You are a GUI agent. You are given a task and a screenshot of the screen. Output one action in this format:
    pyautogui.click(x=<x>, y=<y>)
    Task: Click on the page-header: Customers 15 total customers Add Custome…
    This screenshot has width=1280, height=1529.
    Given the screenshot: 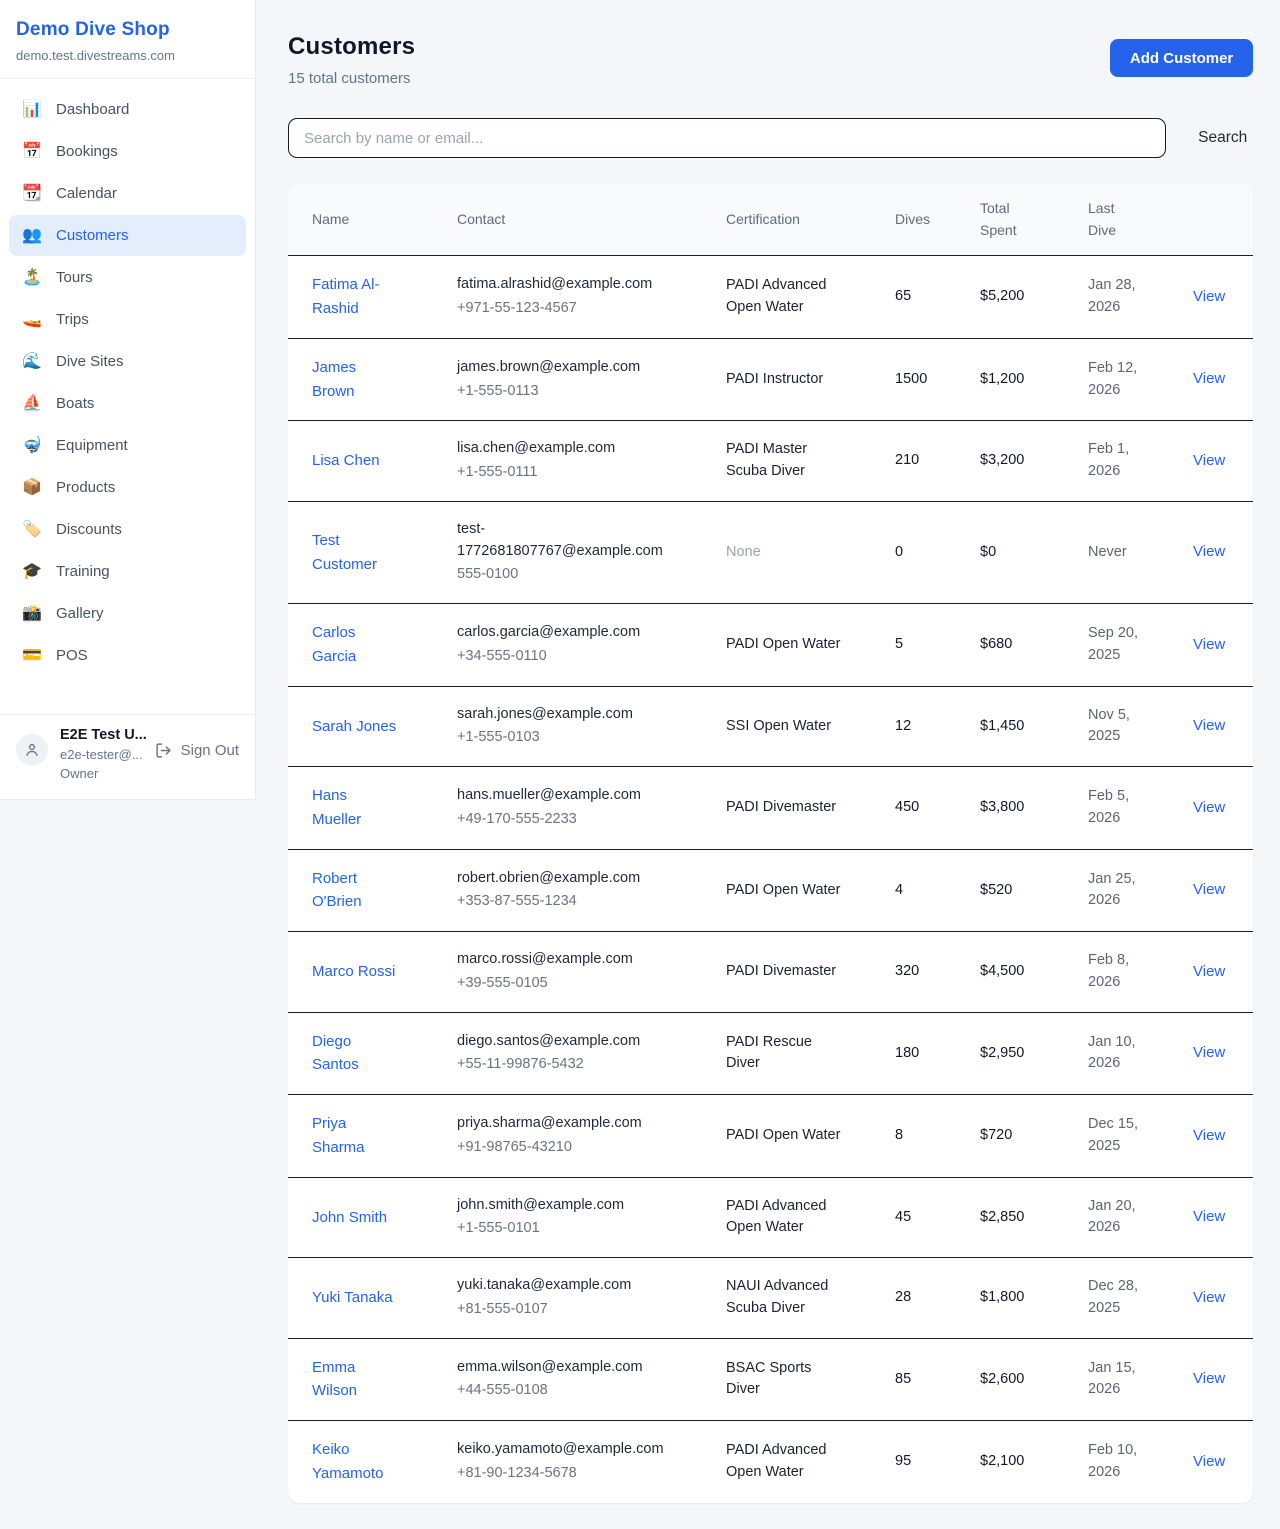 What is the action you would take?
    pyautogui.click(x=771, y=60)
    